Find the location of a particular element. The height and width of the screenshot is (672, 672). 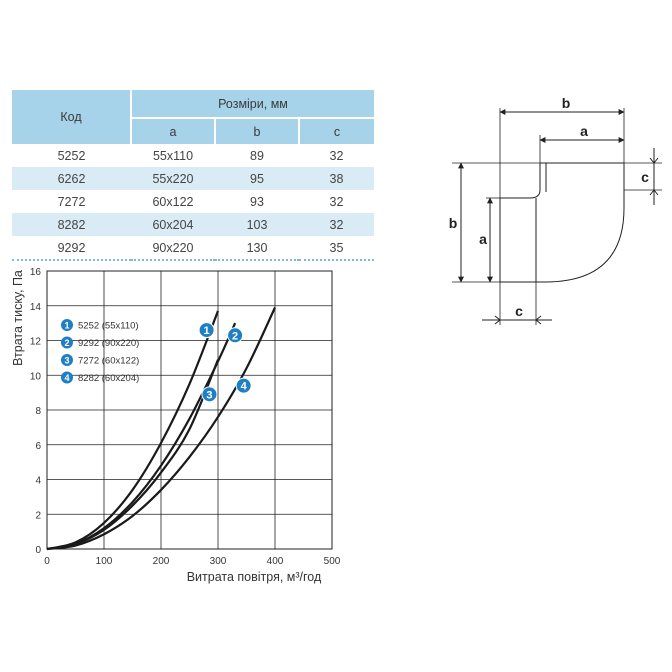

y-tick-label: 14 is located at coordinates (36, 307).